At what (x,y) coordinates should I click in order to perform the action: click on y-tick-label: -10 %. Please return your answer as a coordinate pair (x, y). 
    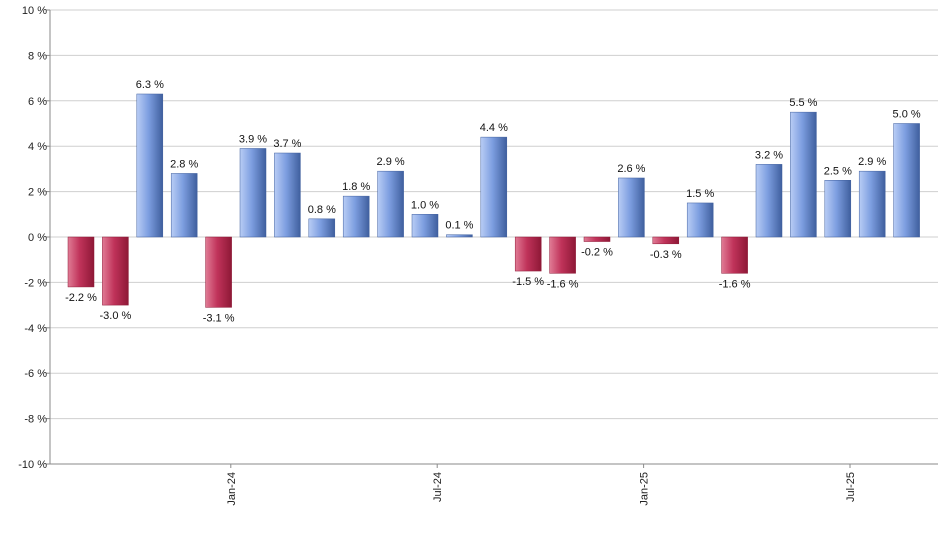
    Looking at the image, I should click on (32, 465).